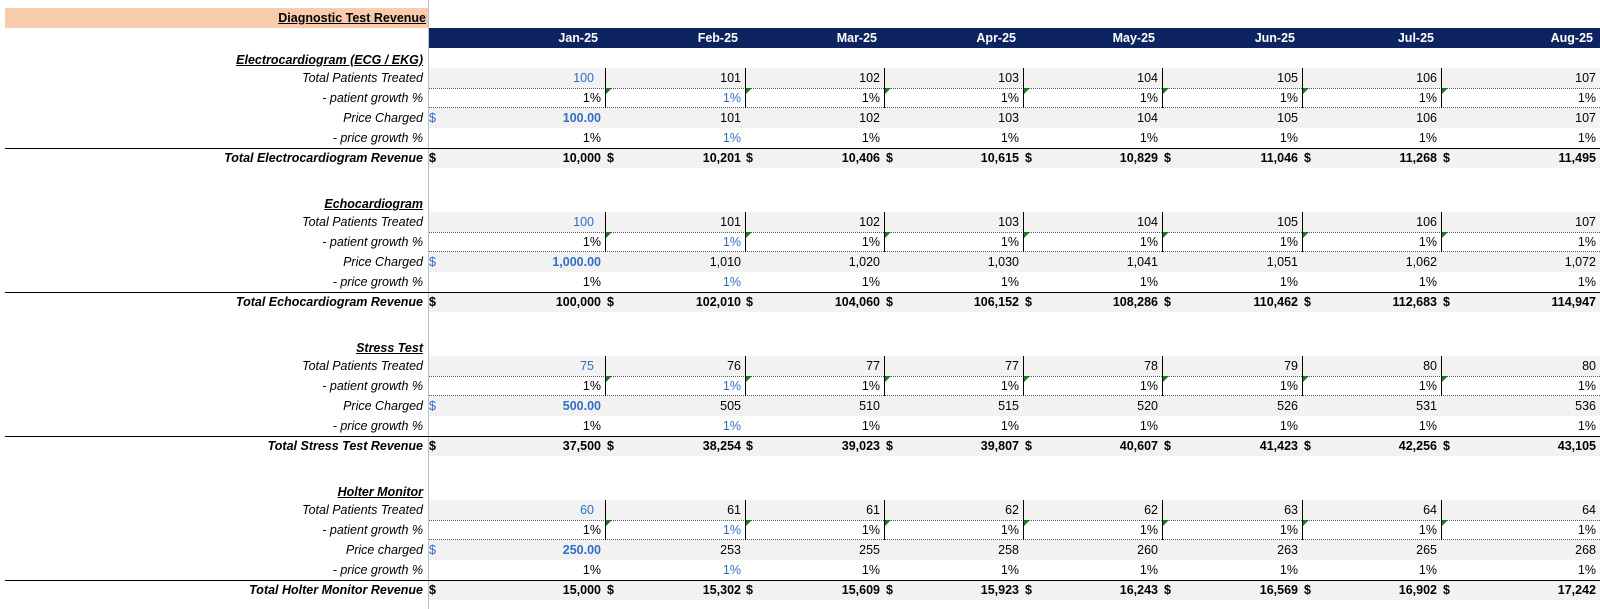 This screenshot has width=1600, height=609. Describe the element at coordinates (953, 158) in the screenshot. I see `electrocardiogram-ecg-ekg-total-cell: 10,615 $` at that location.